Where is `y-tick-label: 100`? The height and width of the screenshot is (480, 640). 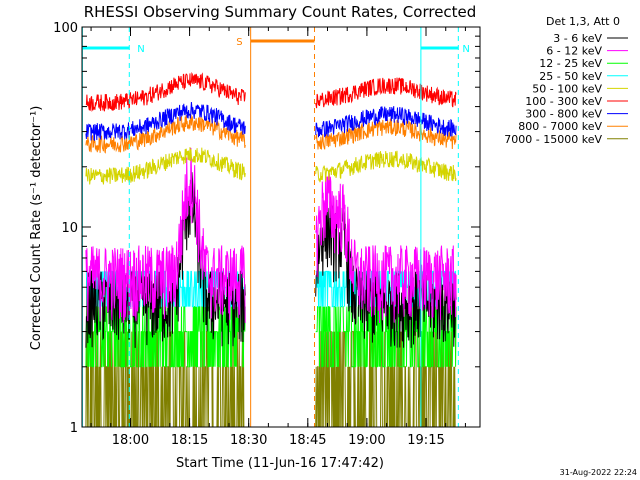 y-tick-label: 100 is located at coordinates (65, 28).